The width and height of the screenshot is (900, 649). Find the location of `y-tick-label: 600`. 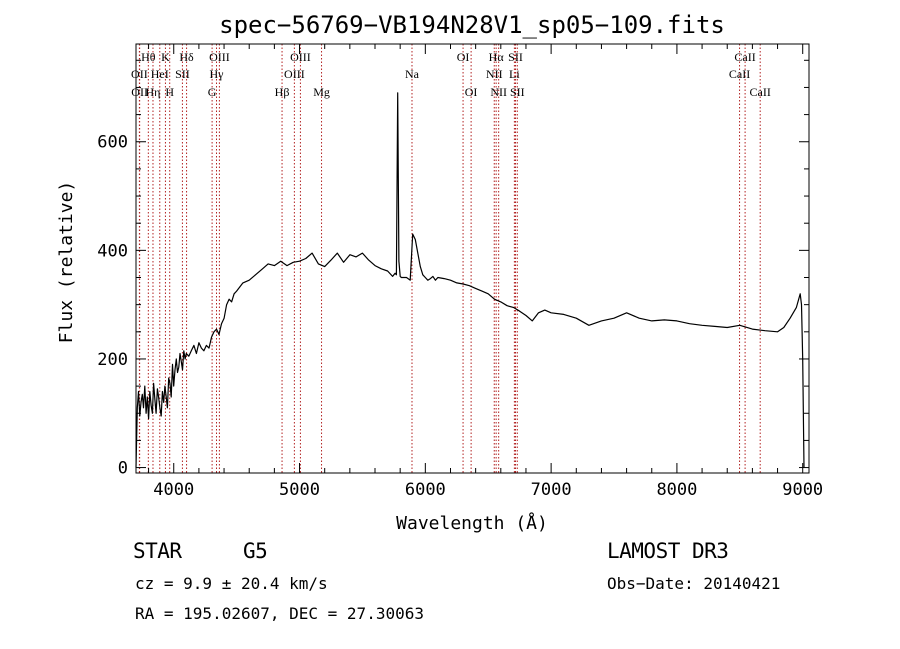

y-tick-label: 600 is located at coordinates (112, 143).